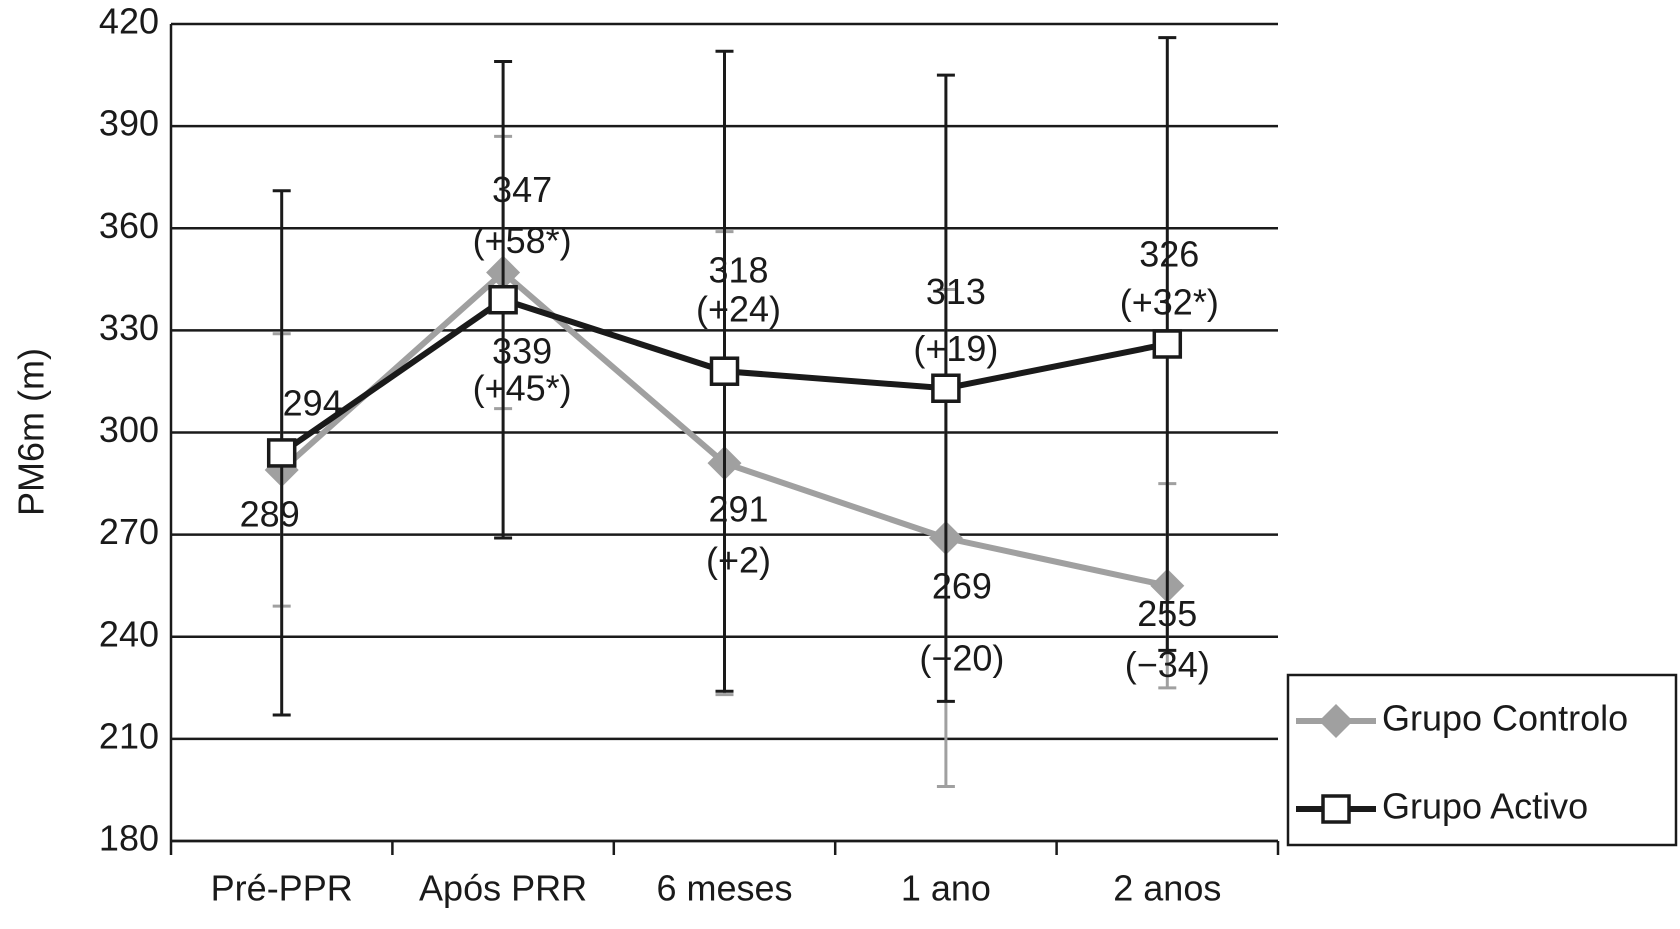  Describe the element at coordinates (129, 735) in the screenshot. I see `y-tick-label: 210` at that location.